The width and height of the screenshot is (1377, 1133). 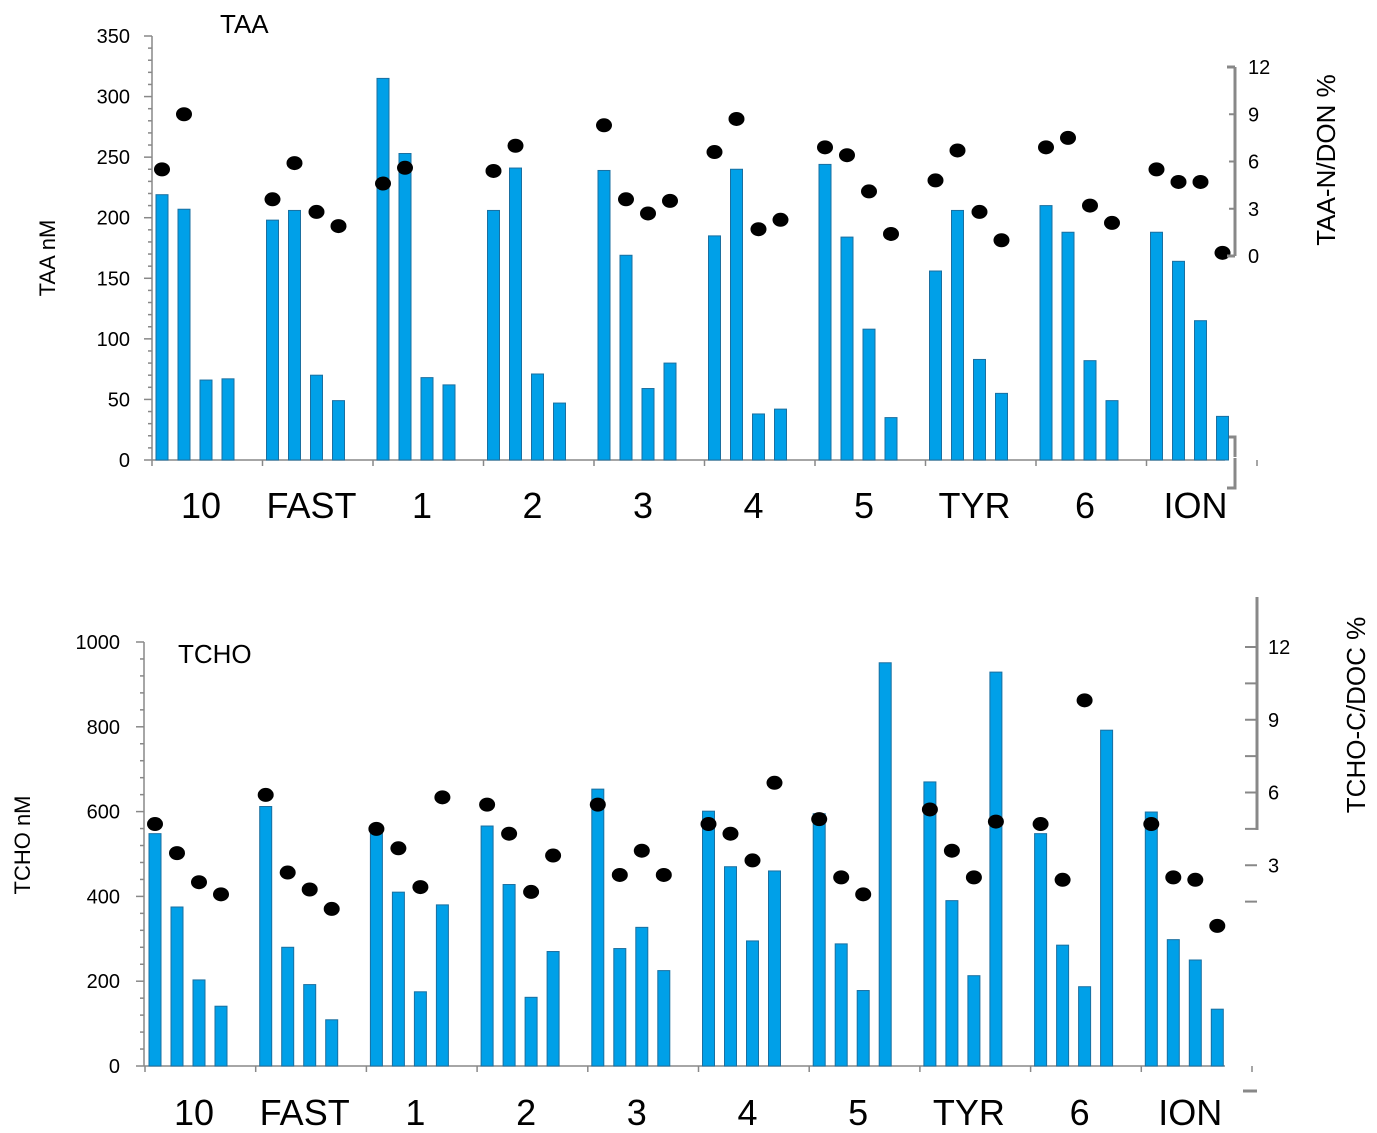 I want to click on y-tick-label: 100, so click(x=113, y=340).